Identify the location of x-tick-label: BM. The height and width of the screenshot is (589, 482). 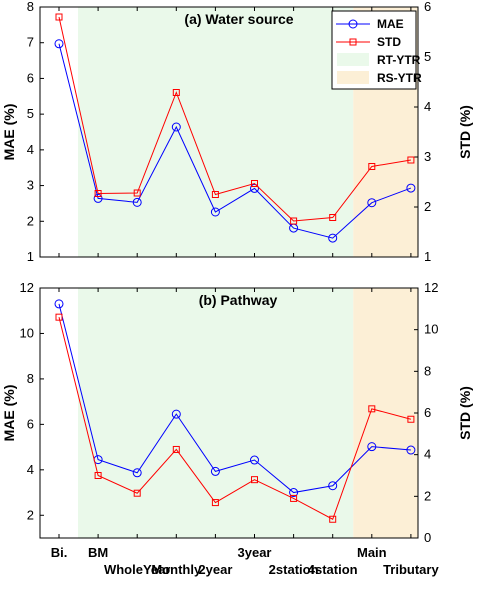
(98, 552).